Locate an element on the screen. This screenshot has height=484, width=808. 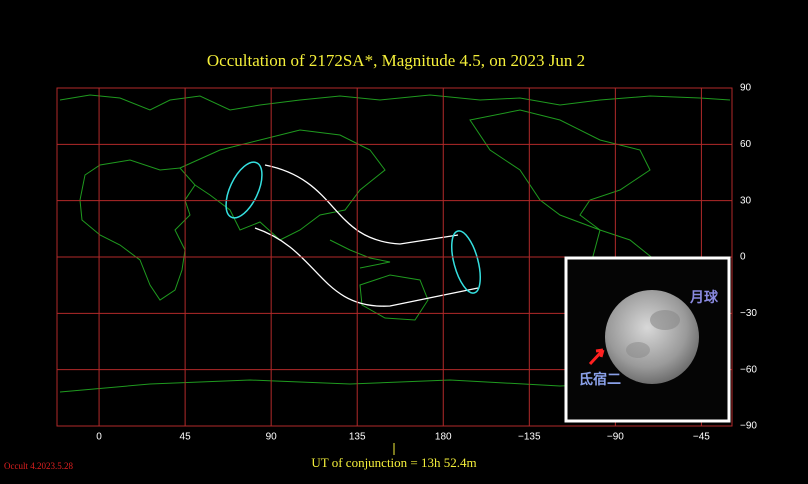
y-tick-label: 60 is located at coordinates (746, 144).